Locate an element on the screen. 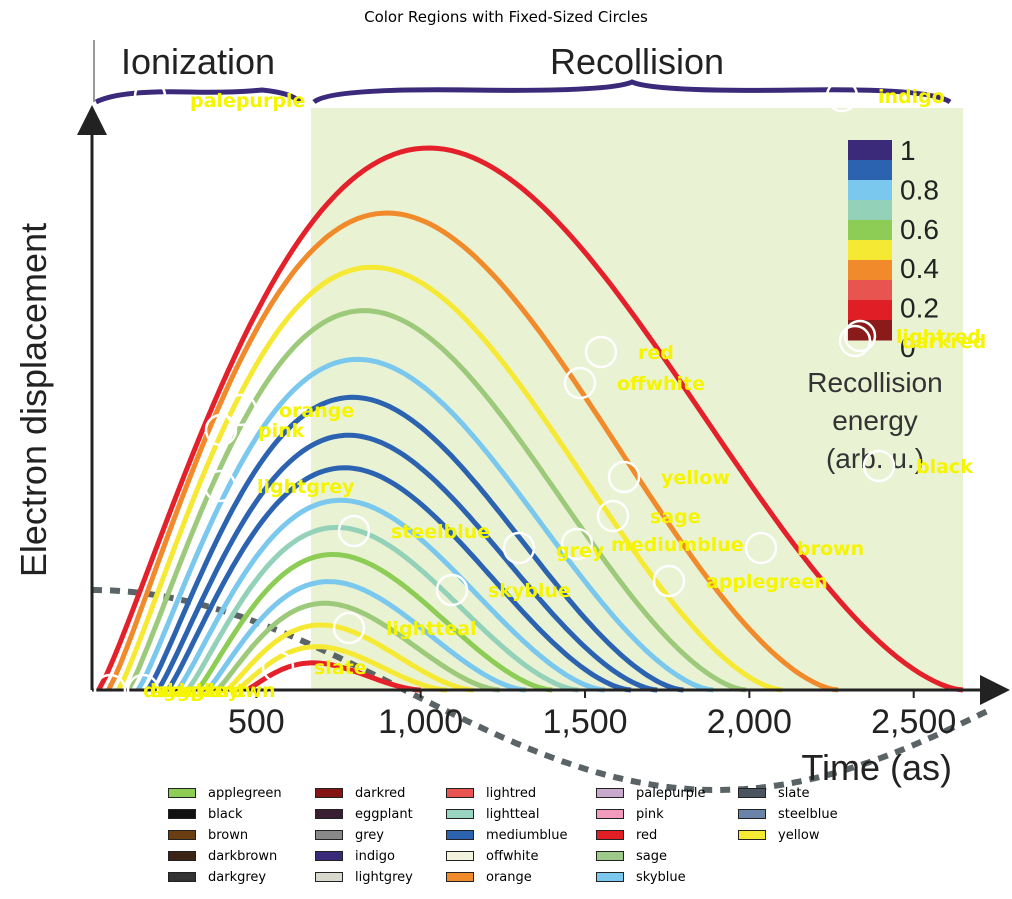  legend-item: offwhite is located at coordinates (492, 856).